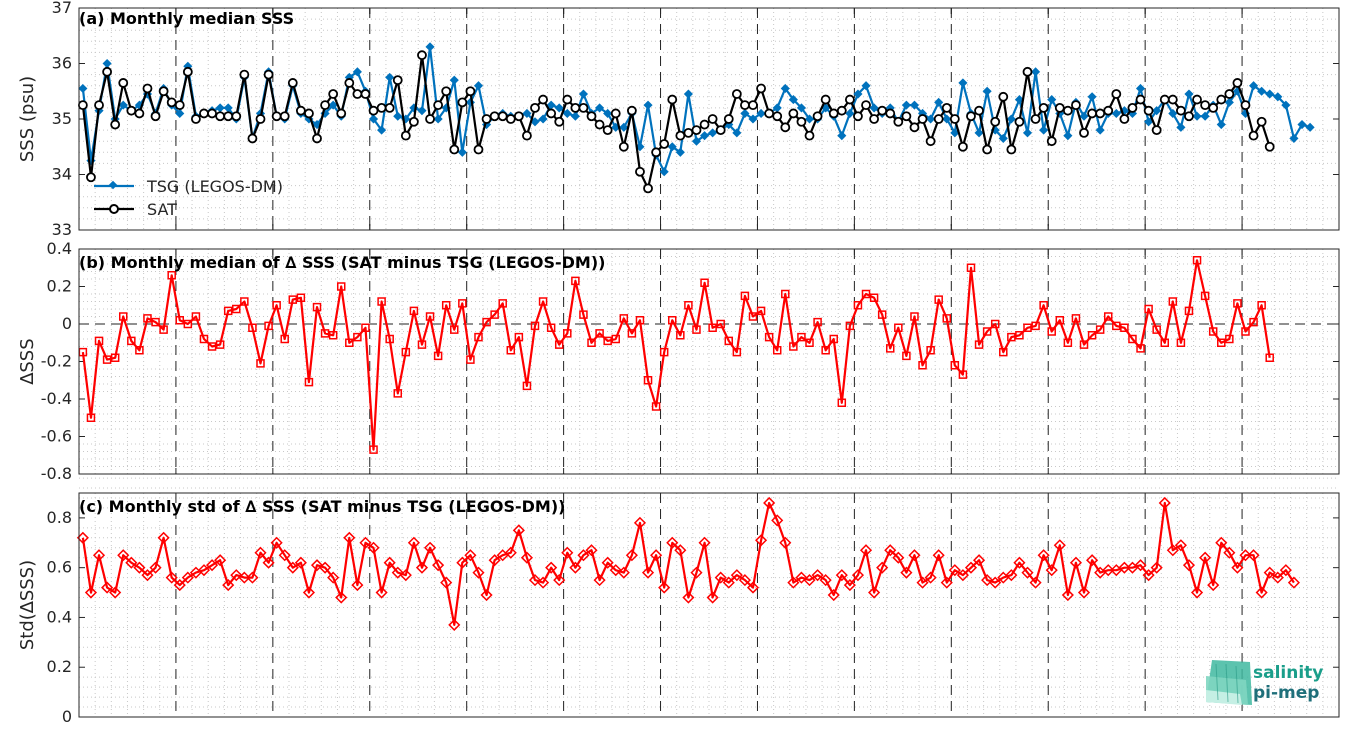 Image resolution: width=1364 pixels, height=745 pixels. I want to click on y-tick-label: 35, so click(62, 118).